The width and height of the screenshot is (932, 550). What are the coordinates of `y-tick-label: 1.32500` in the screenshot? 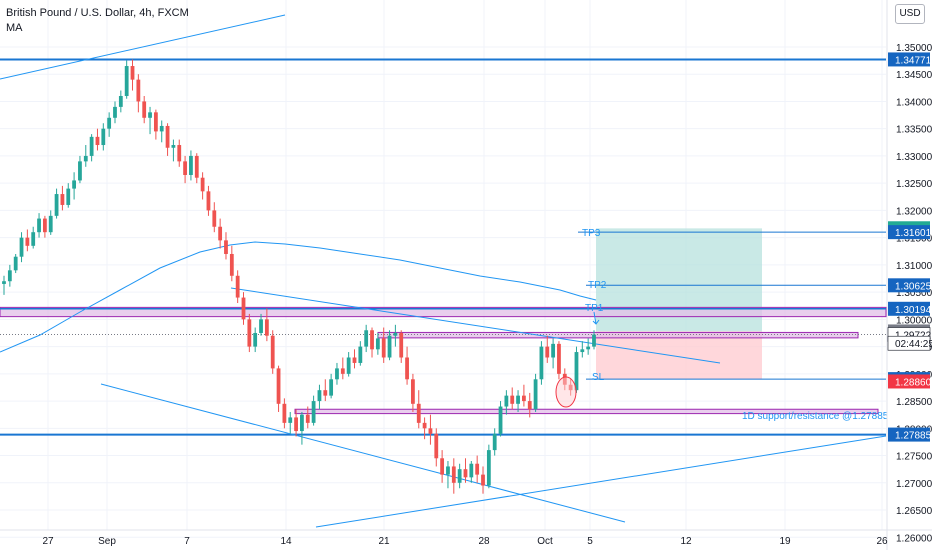 It's located at (914, 184).